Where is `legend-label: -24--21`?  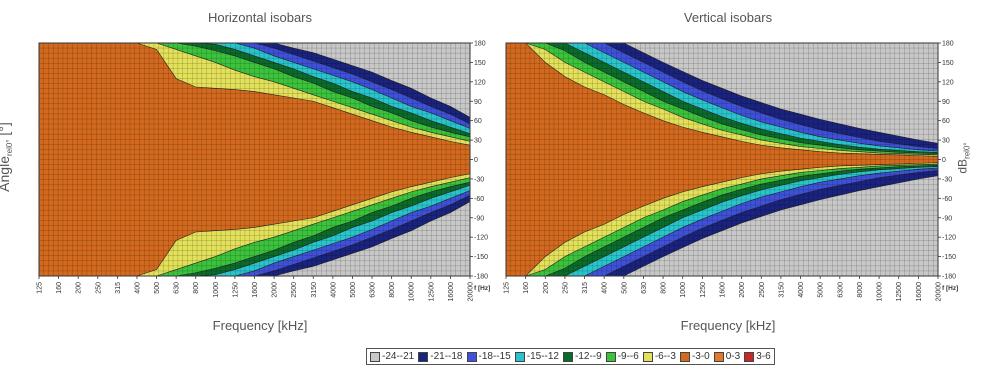
legend-label: -24--21 is located at coordinates (398, 356).